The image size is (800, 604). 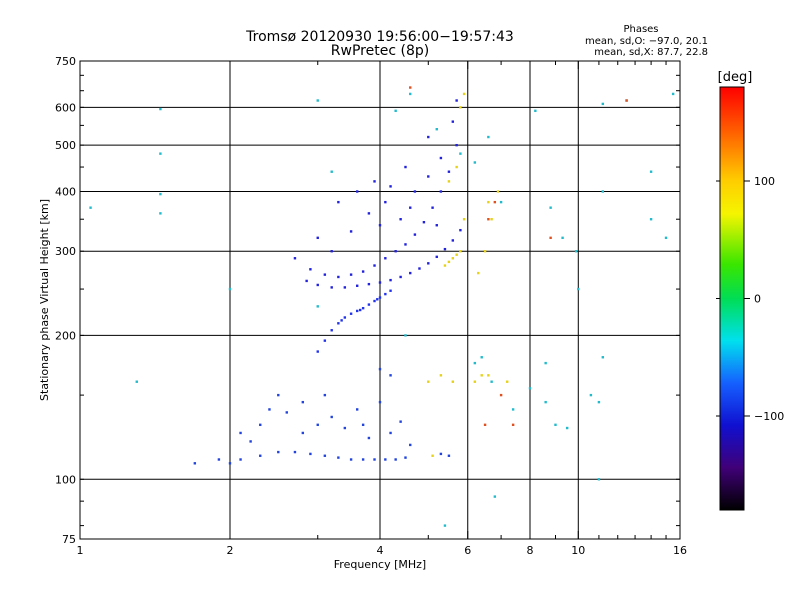 What do you see at coordinates (467, 550) in the screenshot?
I see `x-tick-label: 6` at bounding box center [467, 550].